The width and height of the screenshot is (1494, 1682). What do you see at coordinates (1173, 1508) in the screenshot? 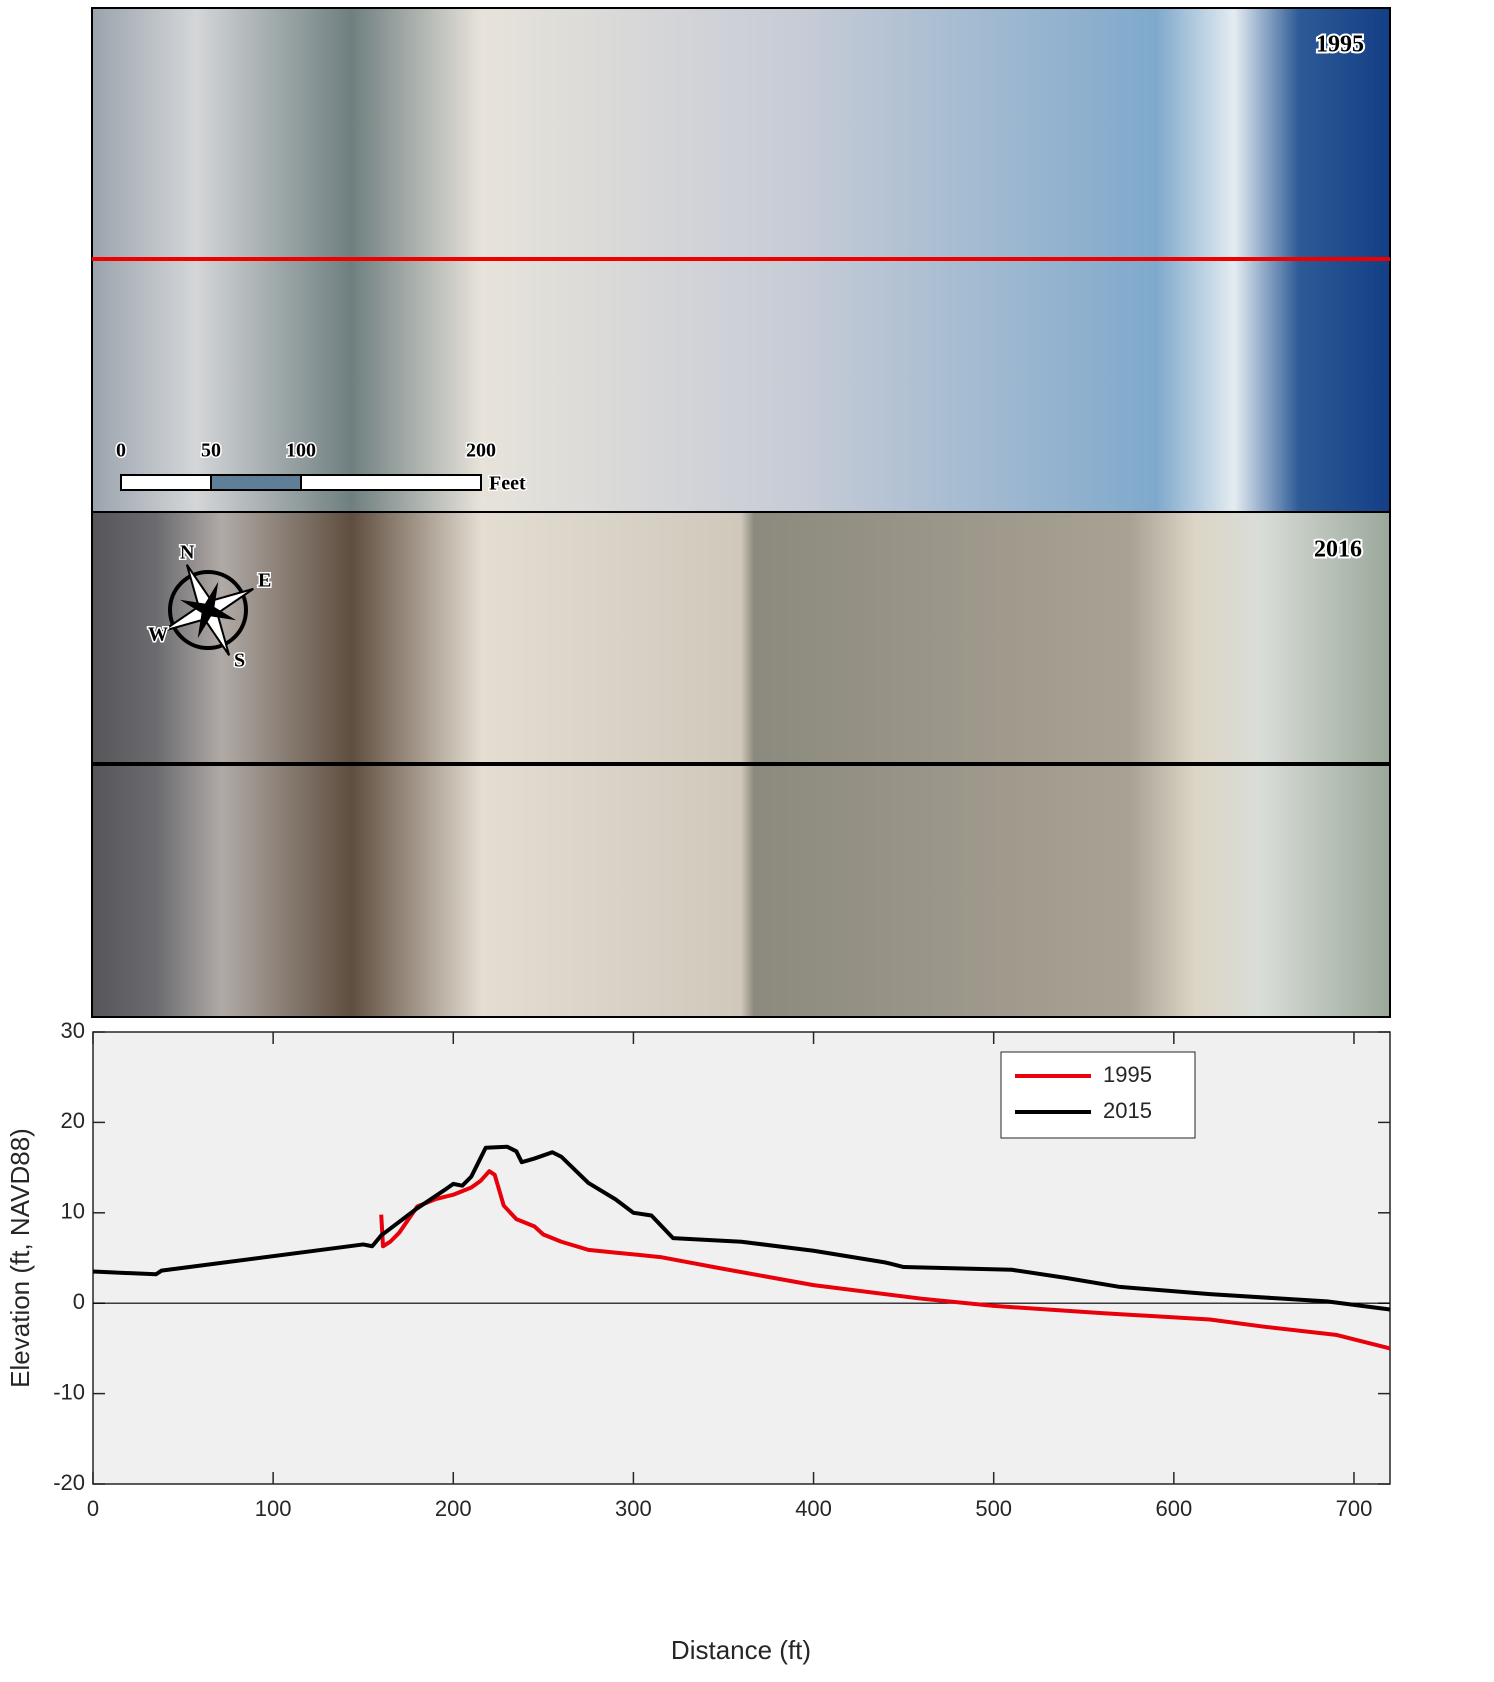
I see `x-tick-label: 600` at bounding box center [1173, 1508].